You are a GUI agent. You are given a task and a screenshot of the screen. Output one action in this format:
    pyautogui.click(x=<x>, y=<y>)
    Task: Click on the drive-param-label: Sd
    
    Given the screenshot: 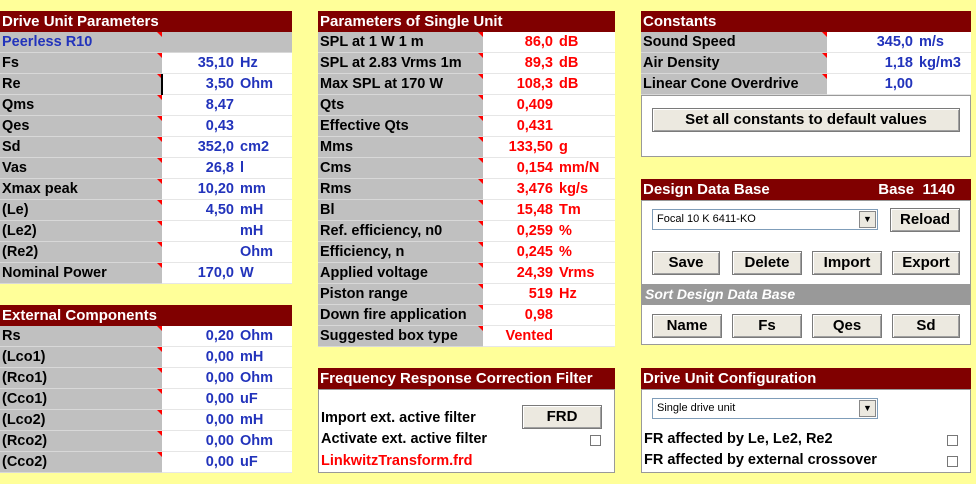 What is the action you would take?
    pyautogui.click(x=81, y=147)
    